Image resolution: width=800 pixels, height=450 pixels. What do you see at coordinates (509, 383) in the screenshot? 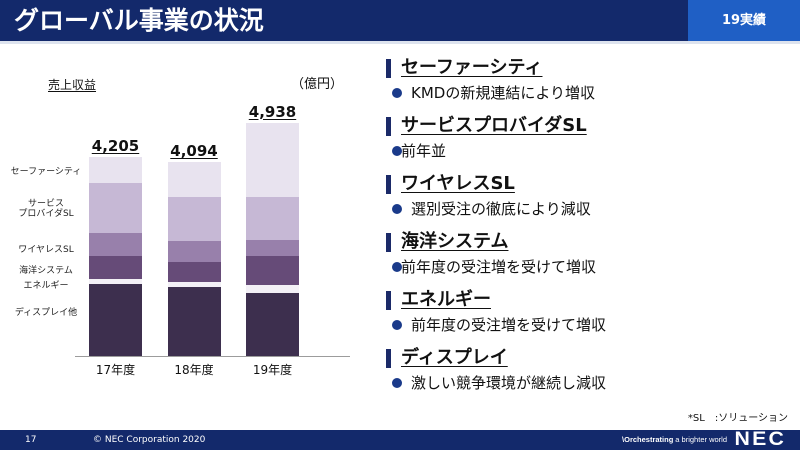
I see `bullet-text: 激しい競争環境が継続し減収` at bounding box center [509, 383].